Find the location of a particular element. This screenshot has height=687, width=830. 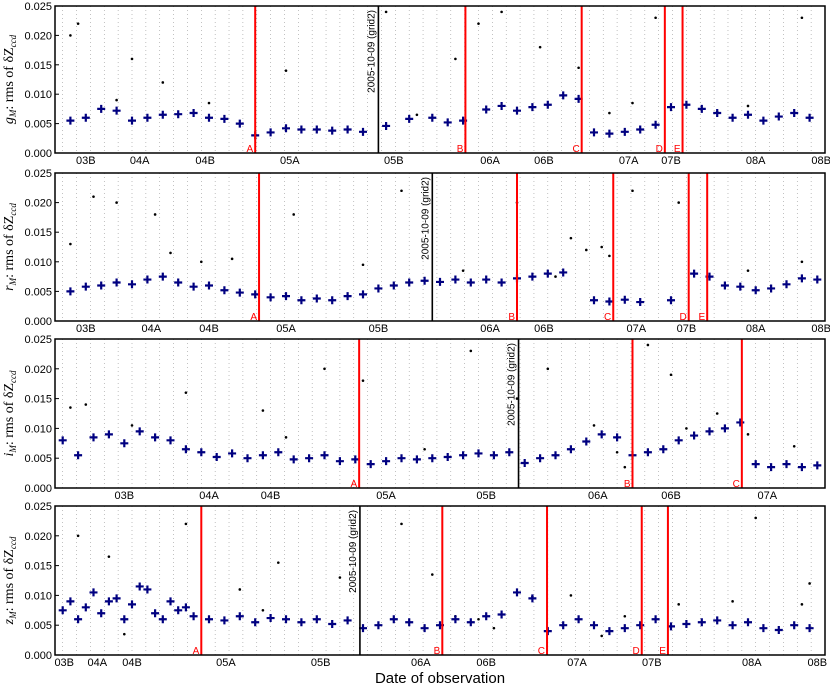

season-label: 07A is located at coordinates (767, 496).